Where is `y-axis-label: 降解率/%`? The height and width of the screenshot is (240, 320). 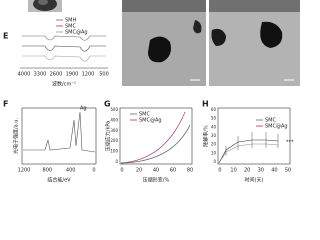 y-axis-label: 降解率/% is located at coordinates (206, 136).